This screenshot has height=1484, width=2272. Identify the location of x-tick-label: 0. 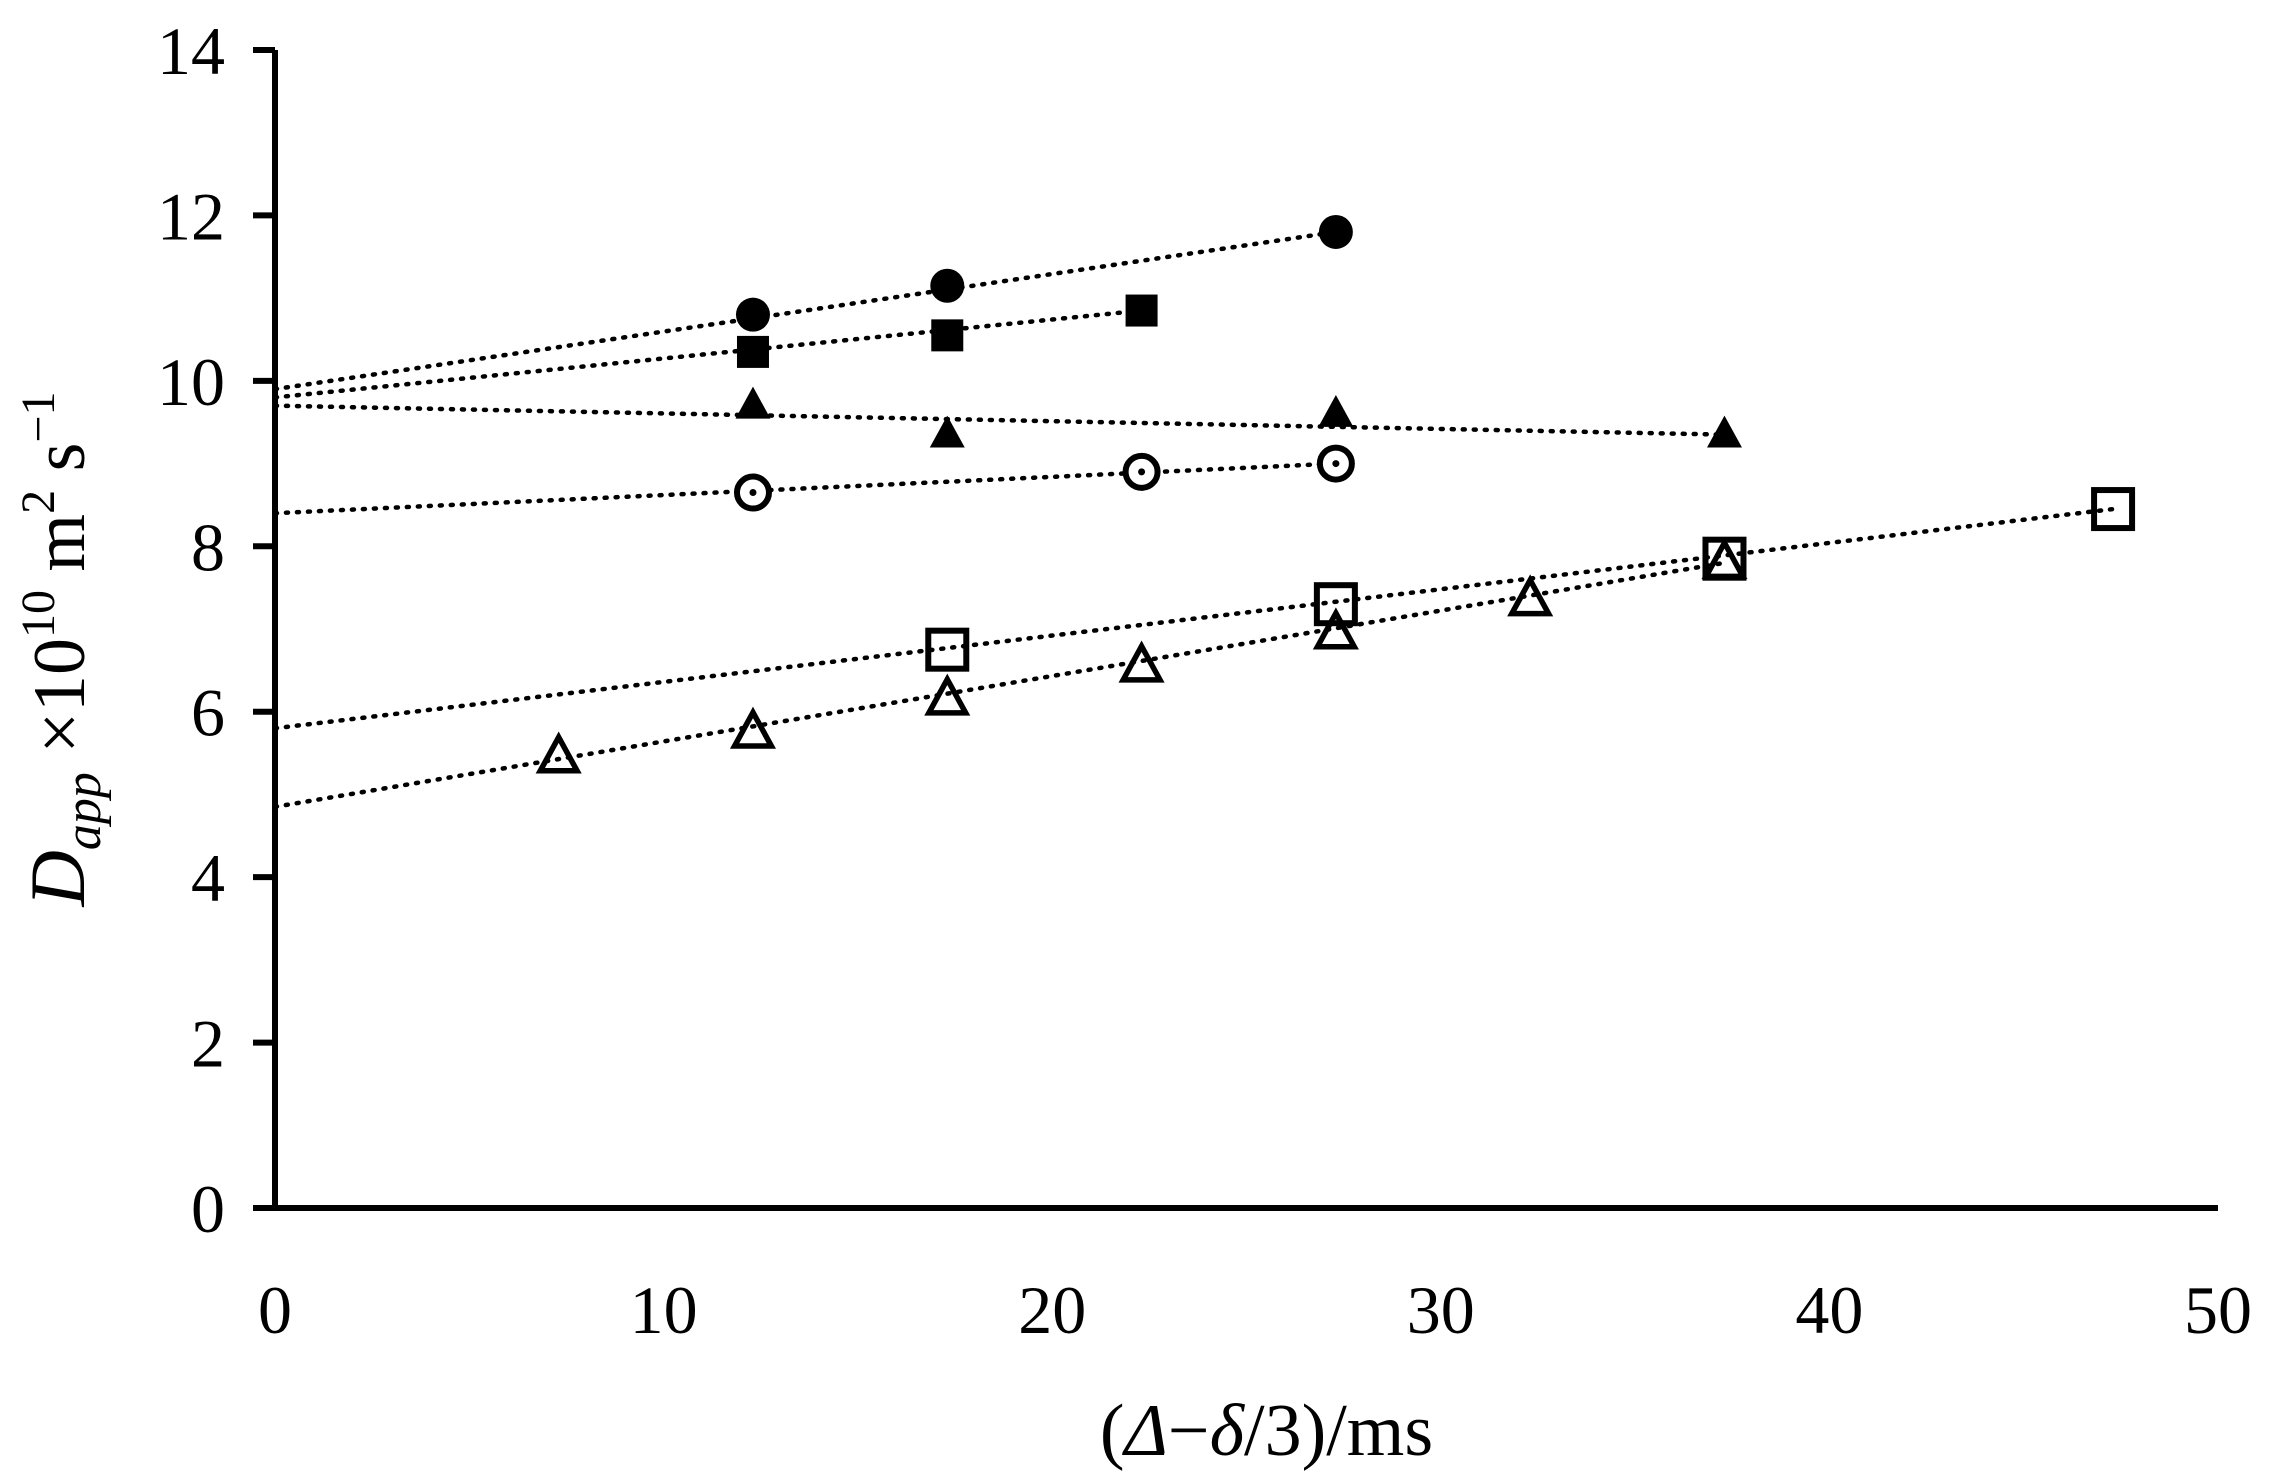
(275, 1310).